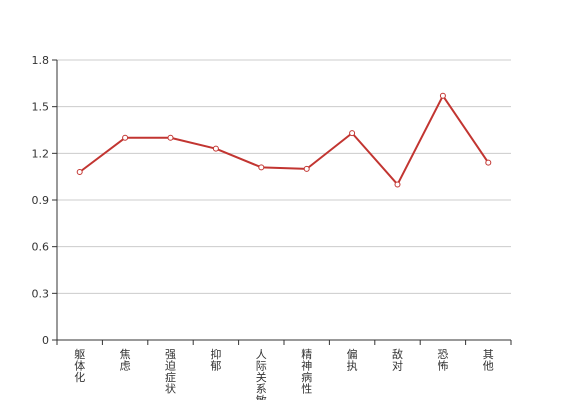 This screenshot has width=567, height=404. What do you see at coordinates (442, 360) in the screenshot?
I see `x-tick-label: 恐怖` at bounding box center [442, 360].